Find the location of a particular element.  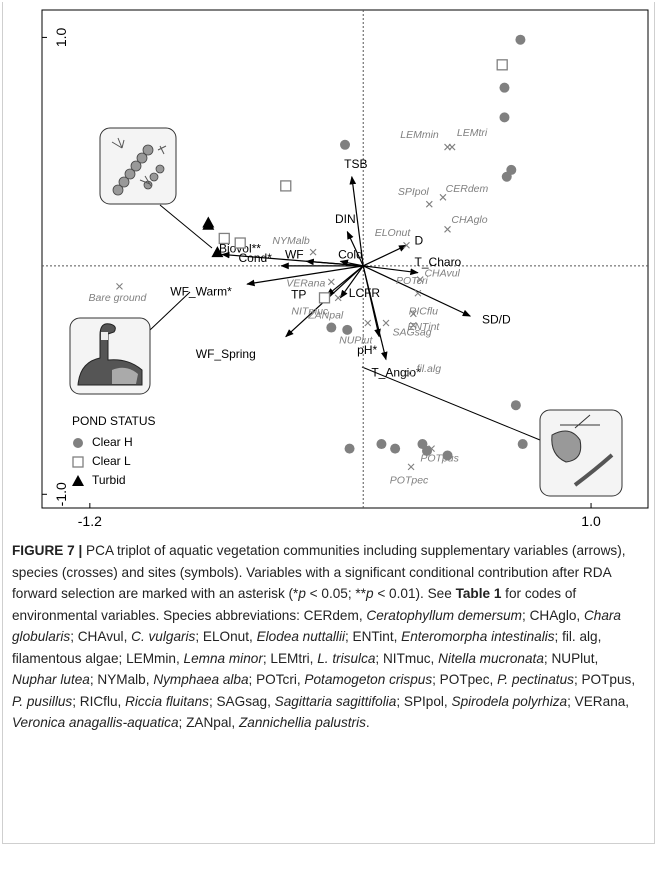

variable-label: Cold is located at coordinates (350, 254).